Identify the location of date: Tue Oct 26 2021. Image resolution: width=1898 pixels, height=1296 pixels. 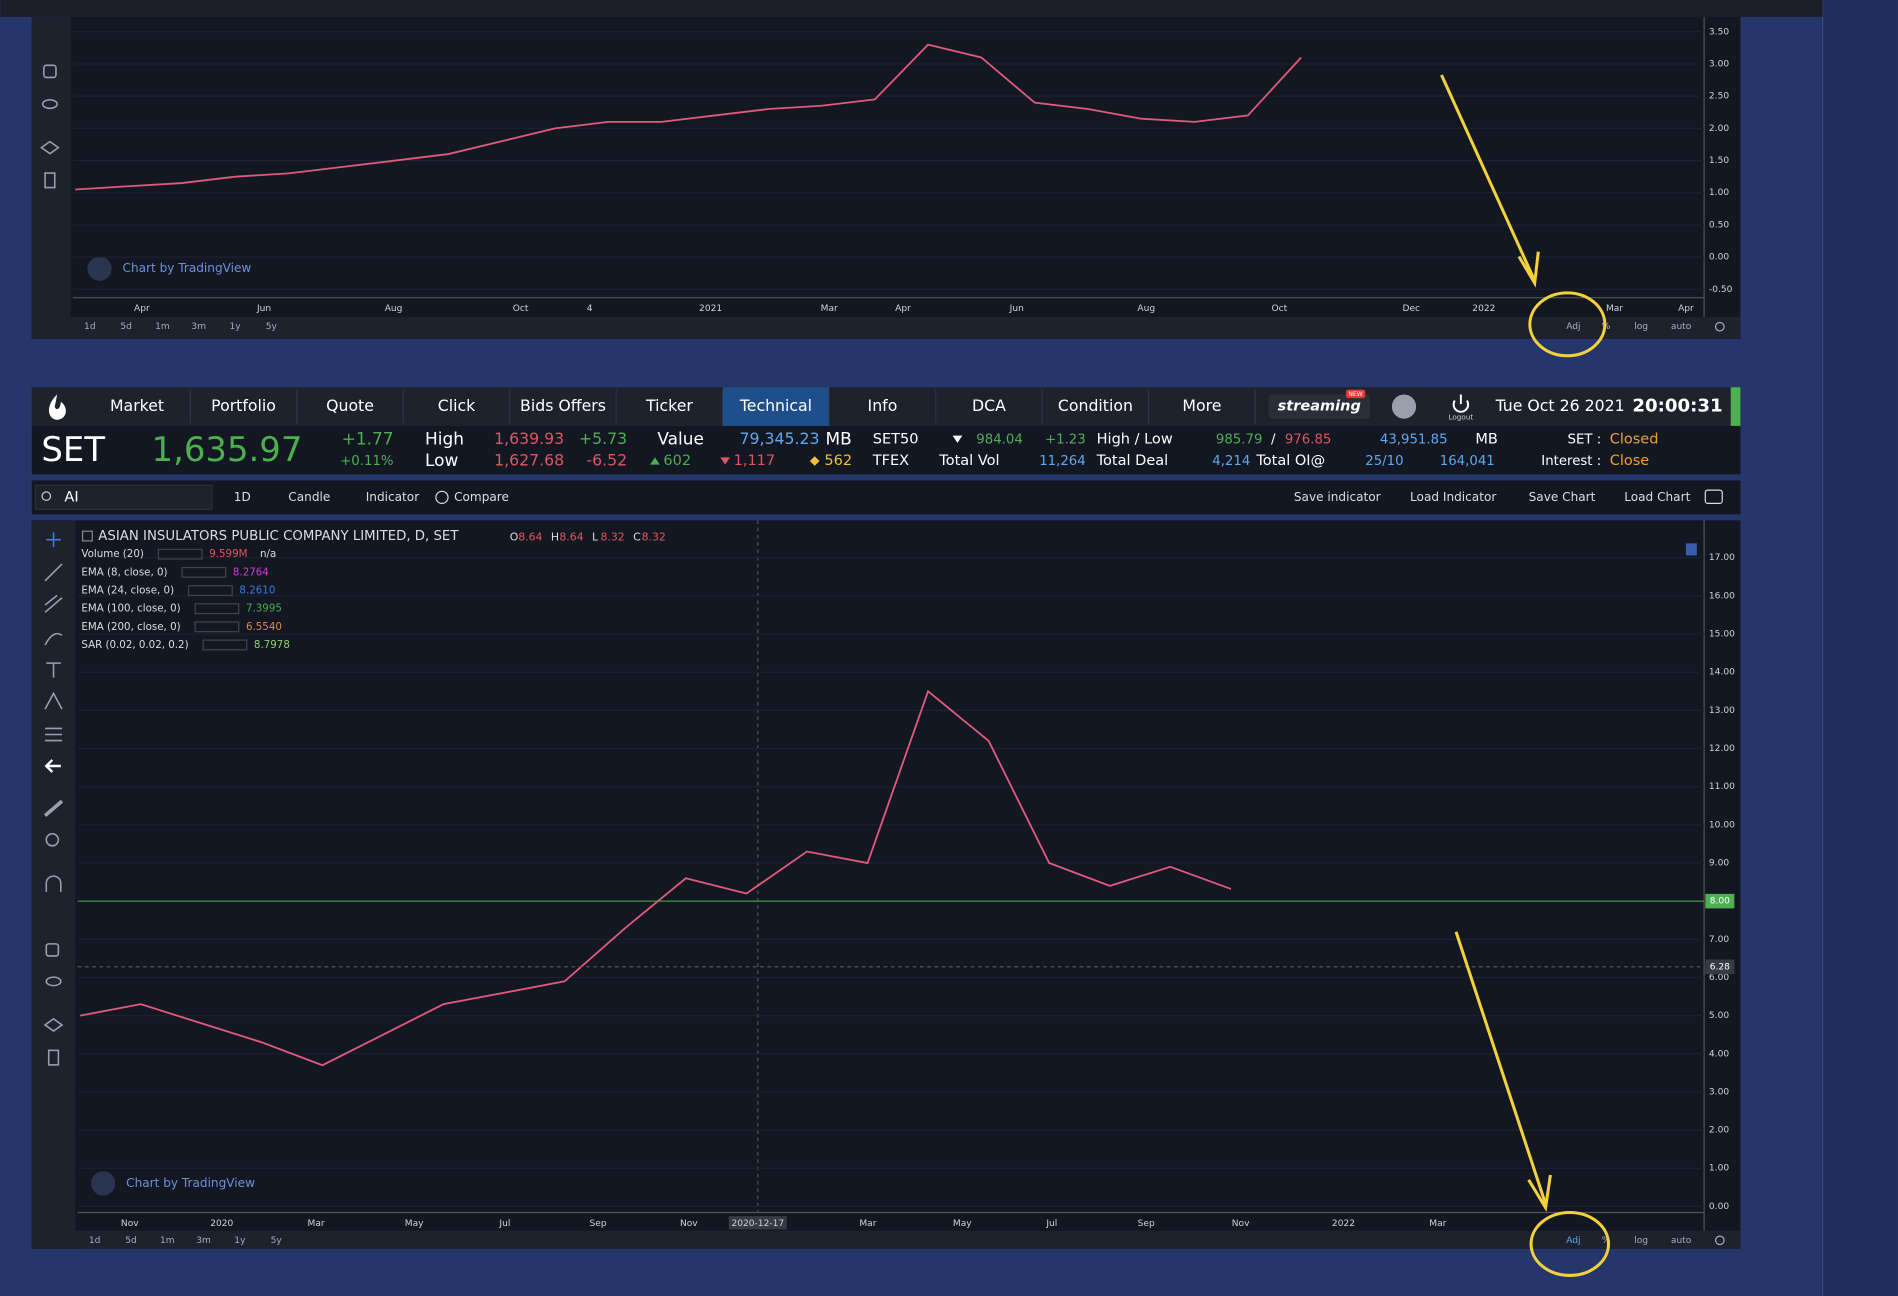
(1560, 405).